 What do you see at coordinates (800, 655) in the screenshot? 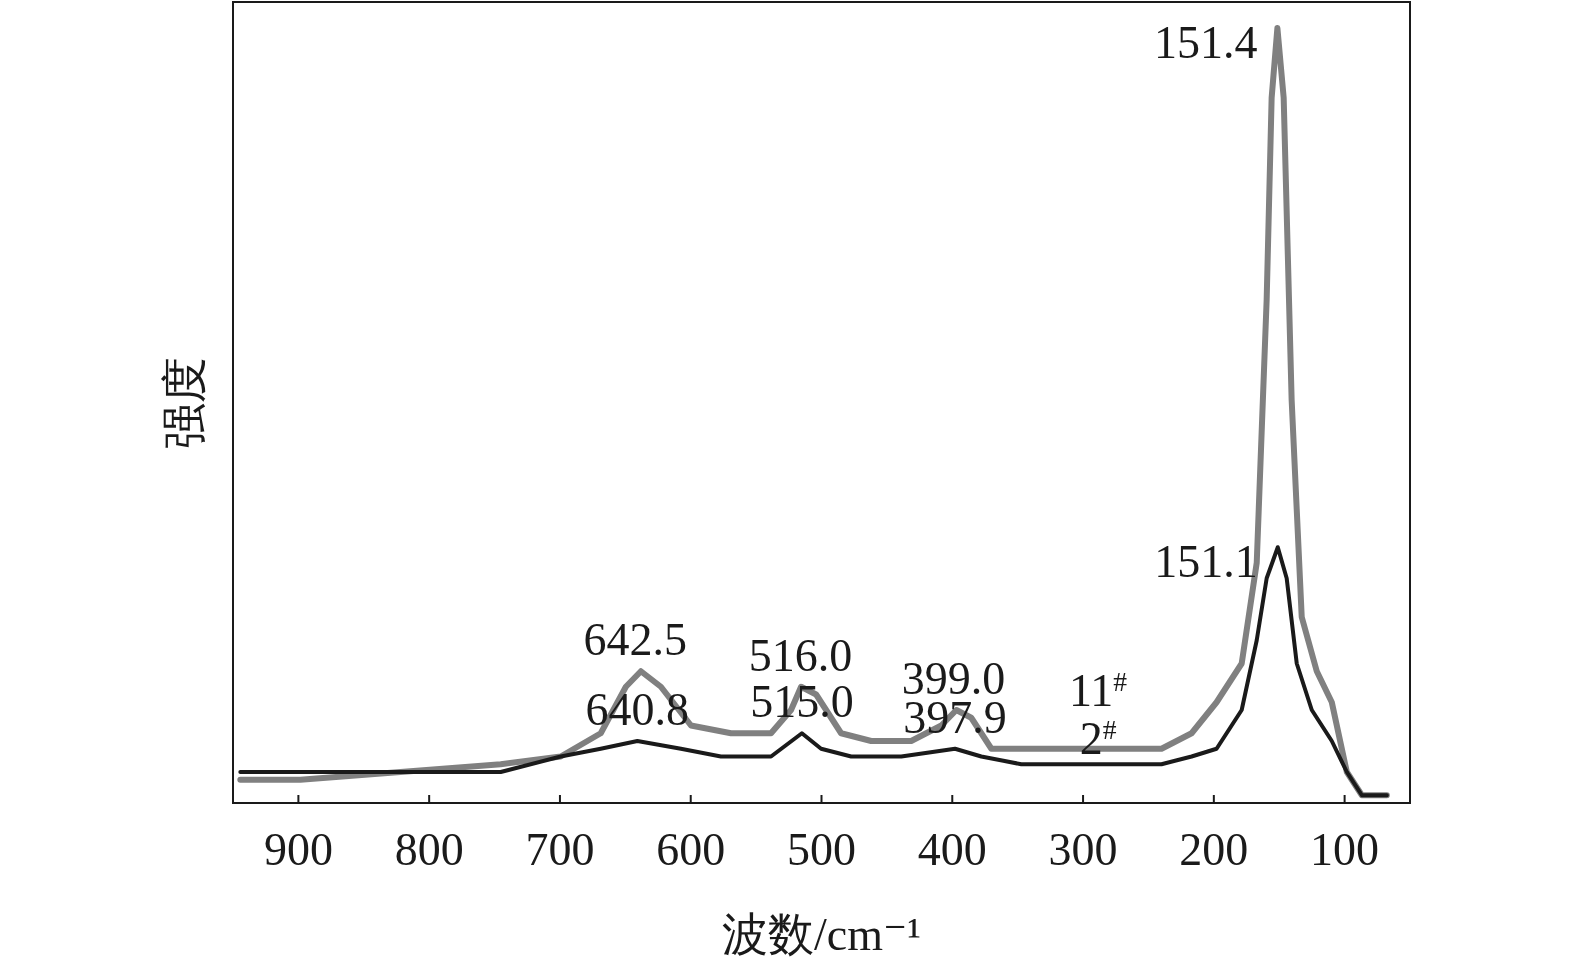
I see `annotation: 516.0` at bounding box center [800, 655].